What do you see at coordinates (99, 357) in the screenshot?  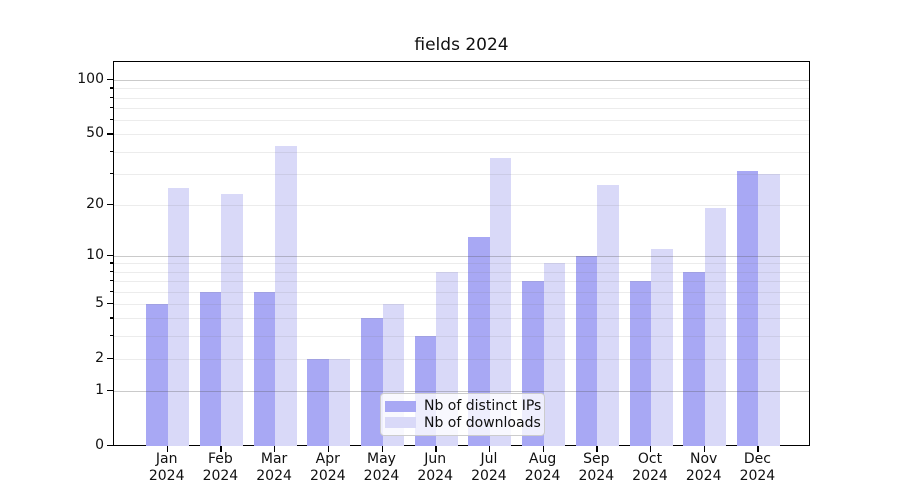 I see `y-tick-label: 2` at bounding box center [99, 357].